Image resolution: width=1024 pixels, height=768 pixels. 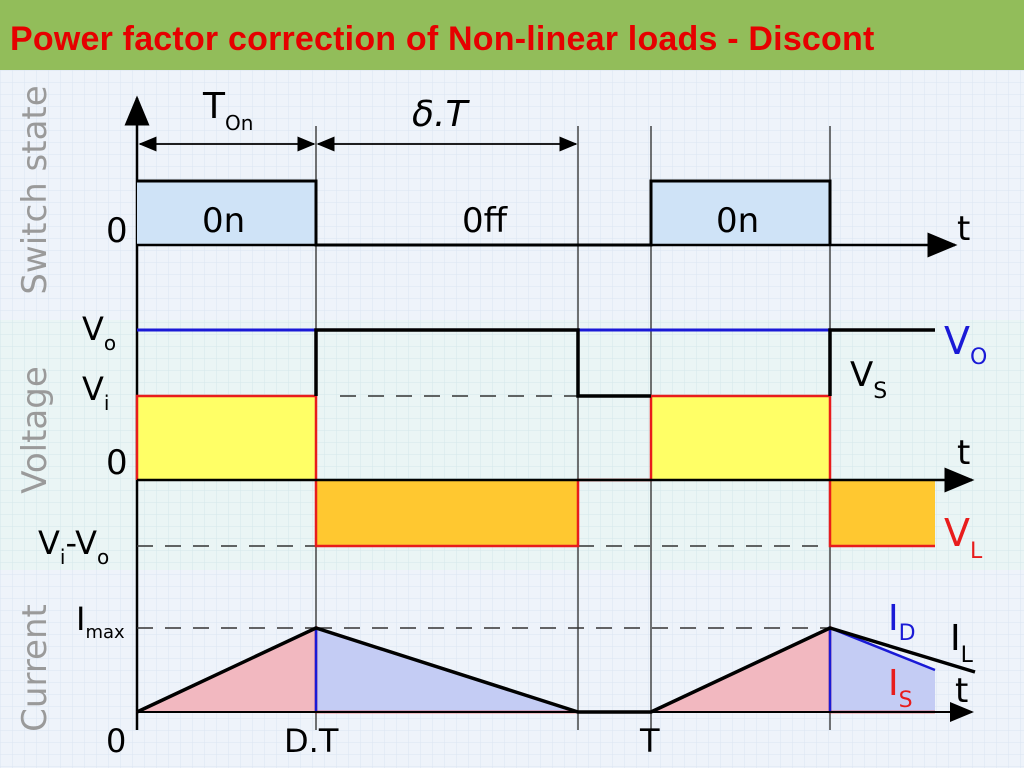 What do you see at coordinates (961, 691) in the screenshot?
I see `current-t-label: t` at bounding box center [961, 691].